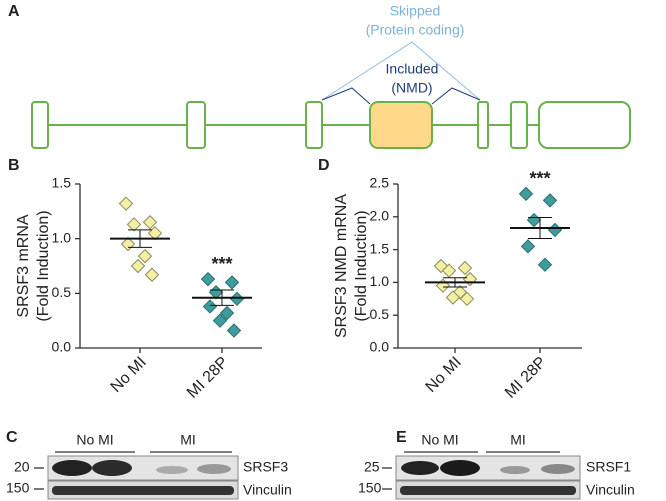 Image resolution: width=666 pixels, height=501 pixels. I want to click on protein-label: SRSF1, so click(608, 467).